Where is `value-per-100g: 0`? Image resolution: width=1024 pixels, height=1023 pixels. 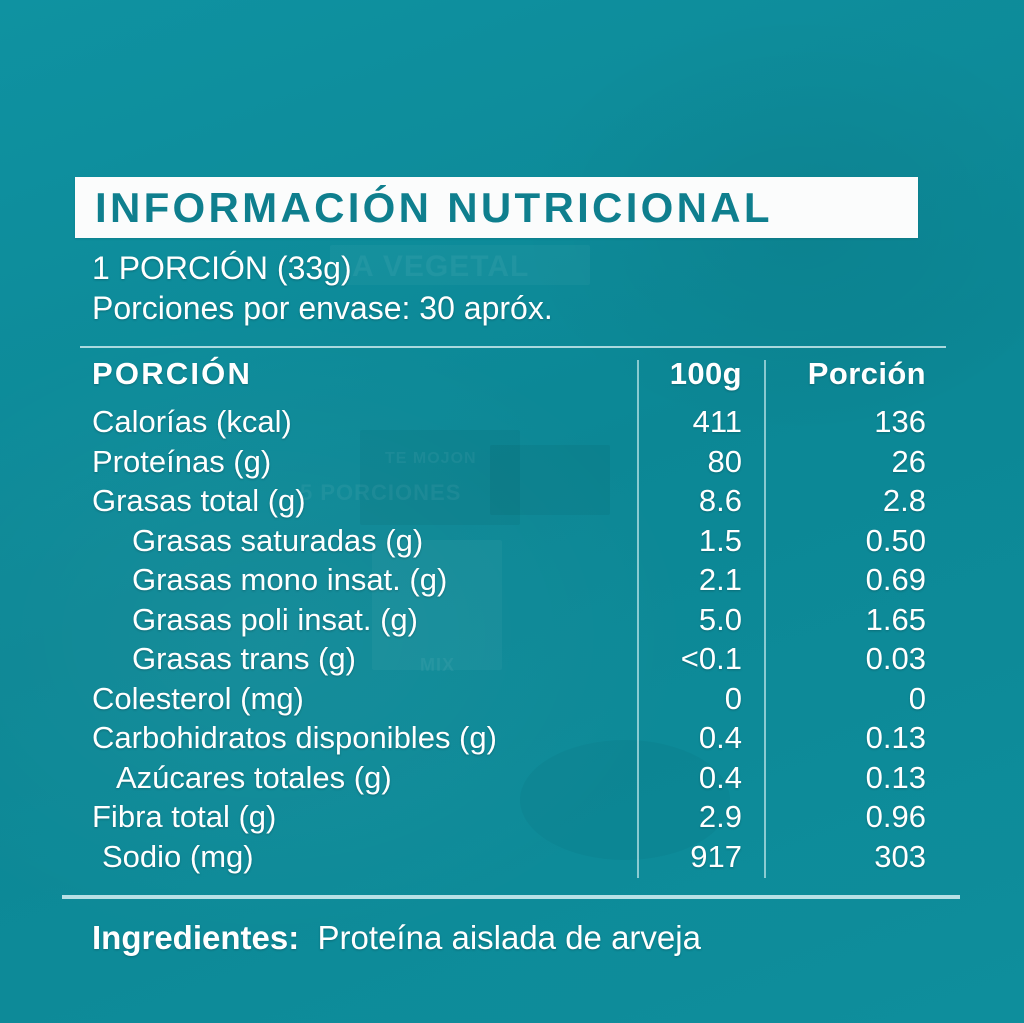
value-per-100g: 0 is located at coordinates (733, 698).